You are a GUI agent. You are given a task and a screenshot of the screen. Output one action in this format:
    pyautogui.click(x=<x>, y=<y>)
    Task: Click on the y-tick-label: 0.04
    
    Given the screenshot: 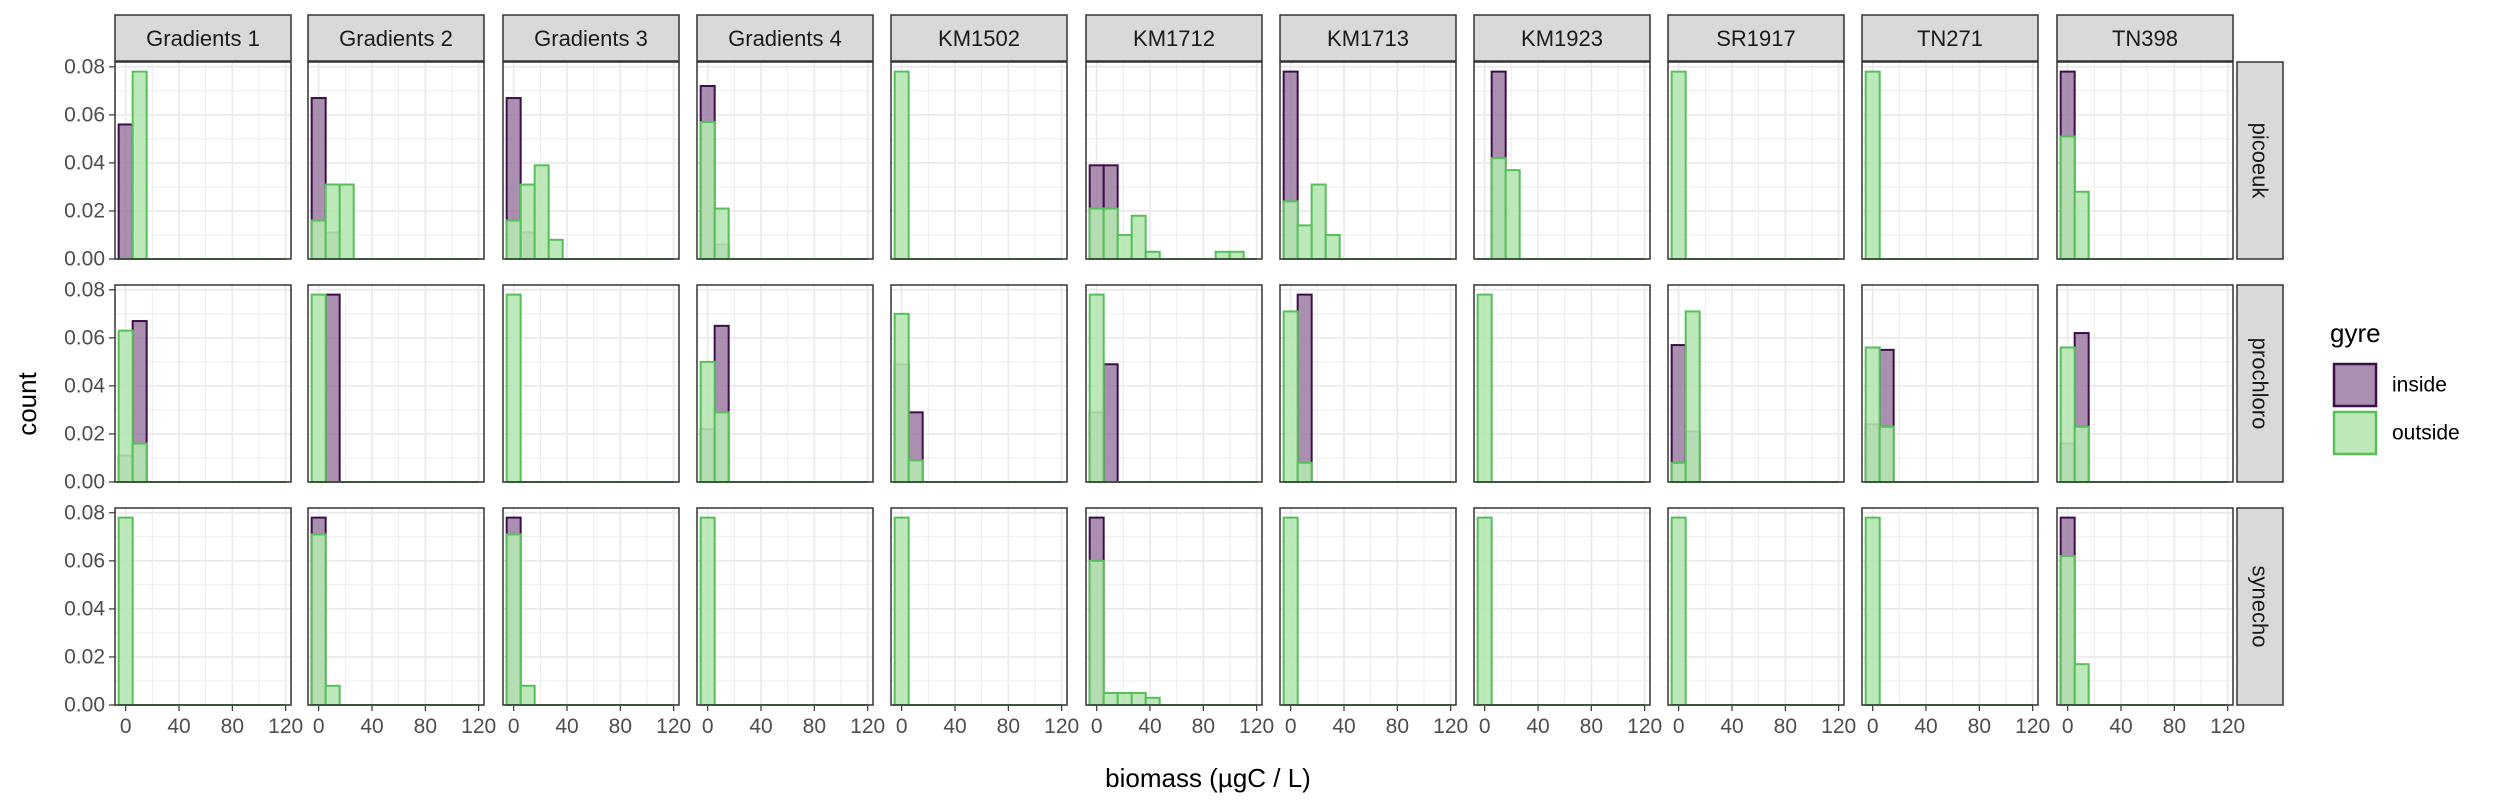 What is the action you would take?
    pyautogui.click(x=84, y=162)
    